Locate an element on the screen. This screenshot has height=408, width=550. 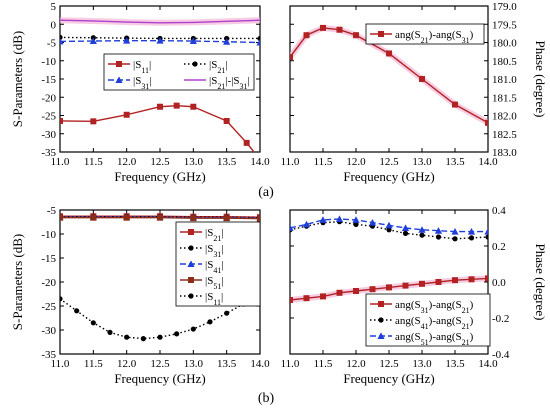
legend-entry: ang(S41)-ang(S21) is located at coordinates (434, 323).